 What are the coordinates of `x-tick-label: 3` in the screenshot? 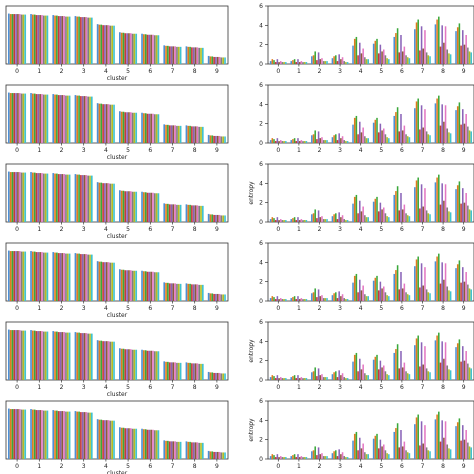 It's located at (84, 229).